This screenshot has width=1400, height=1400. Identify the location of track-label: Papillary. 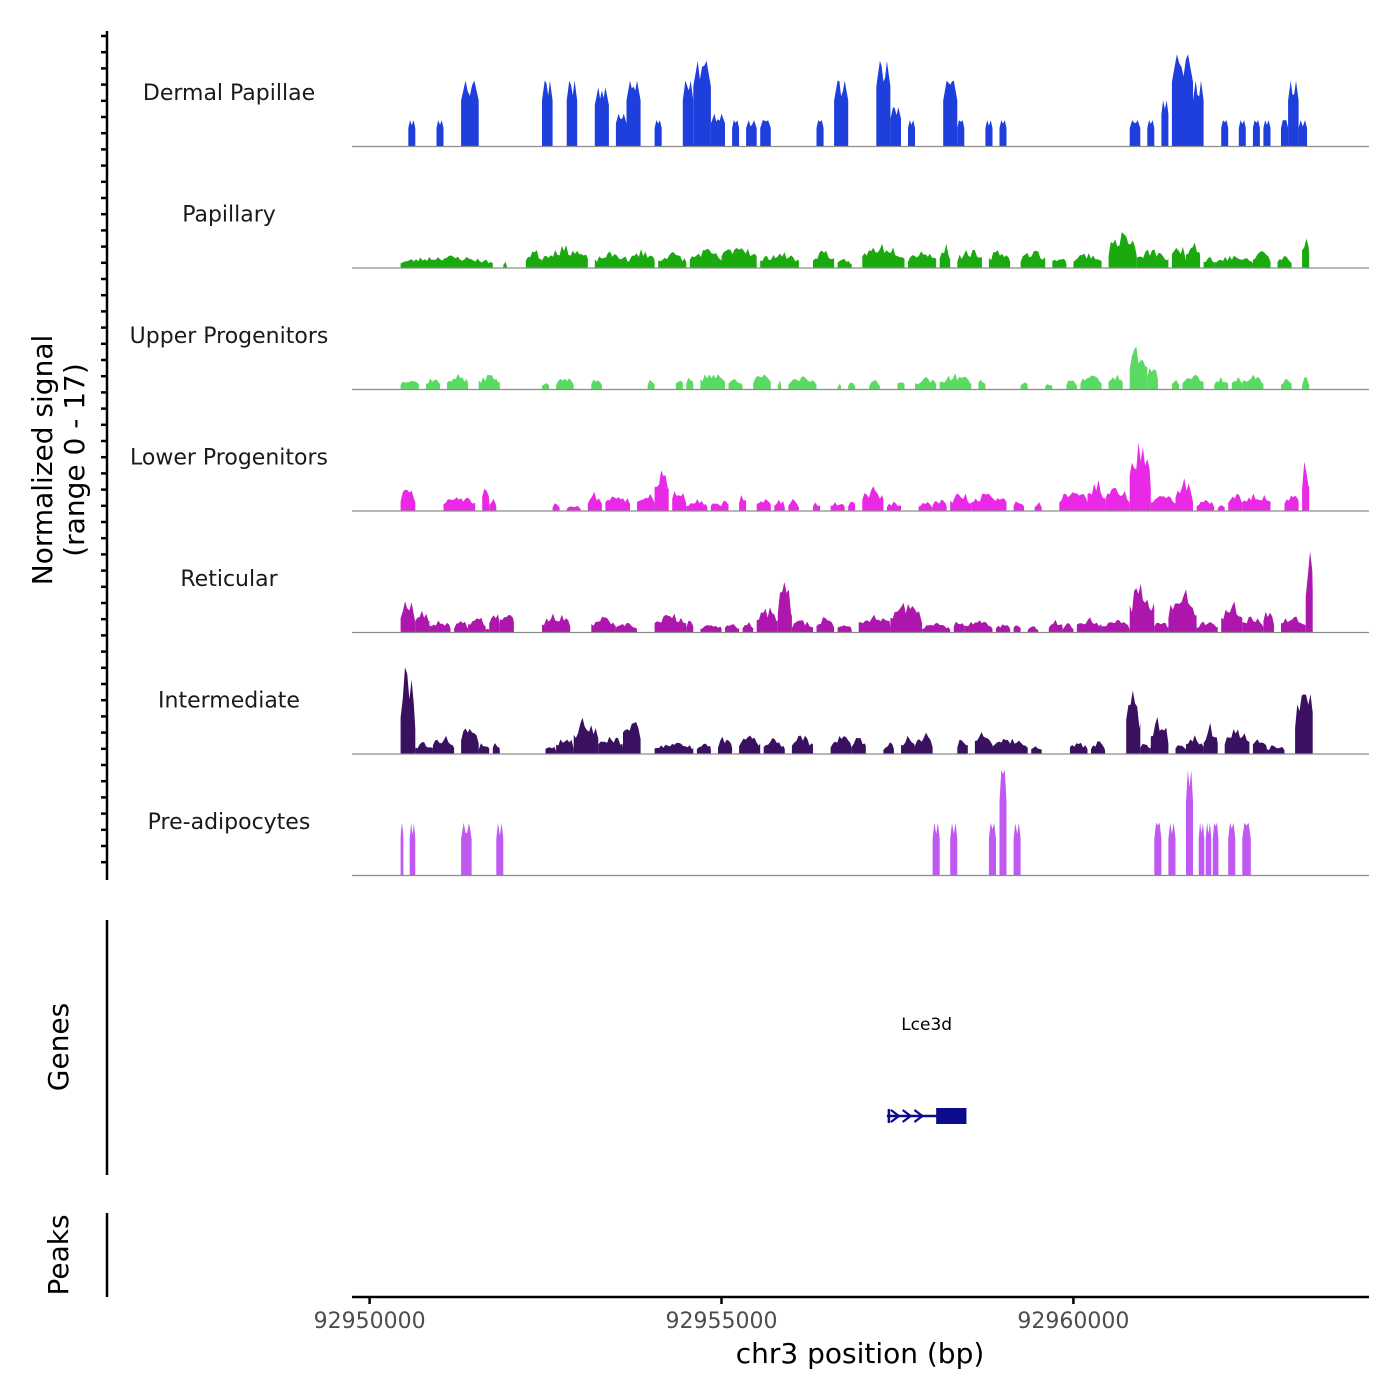
(229, 215).